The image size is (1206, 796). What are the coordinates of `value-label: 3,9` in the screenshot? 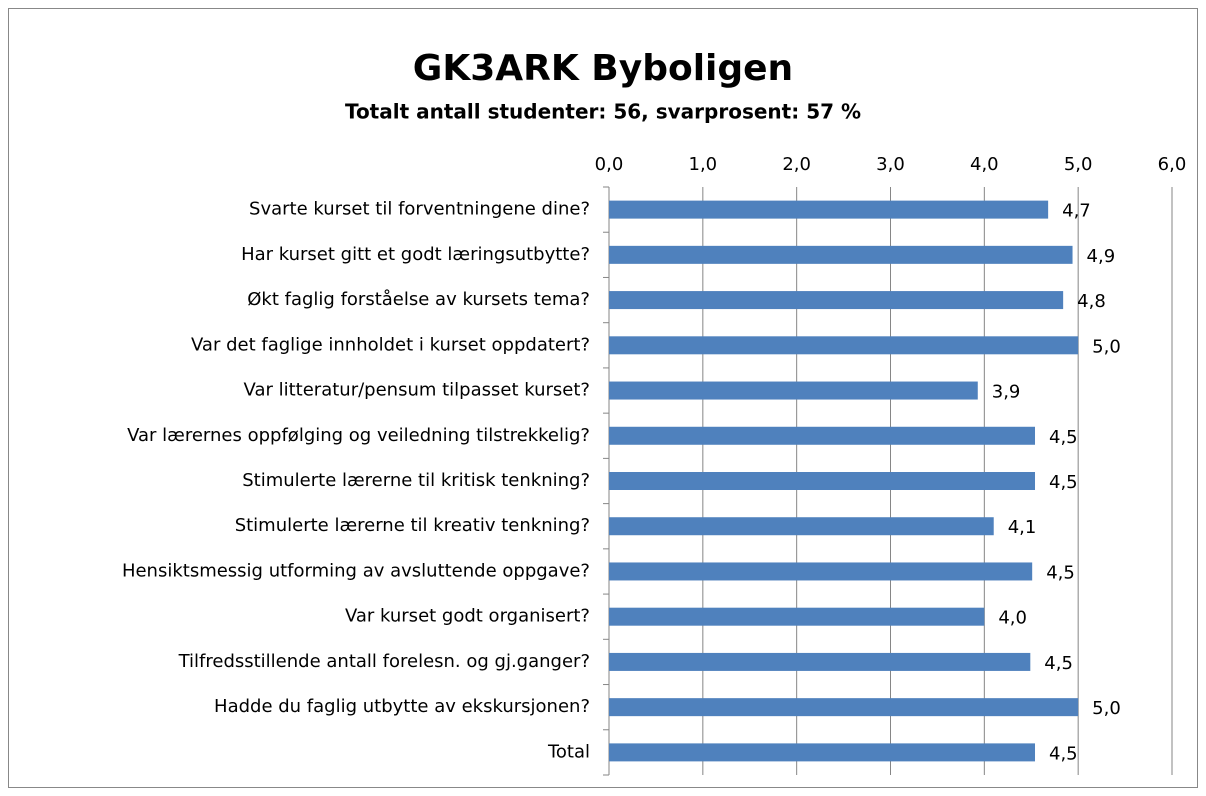 It's located at (1006, 392).